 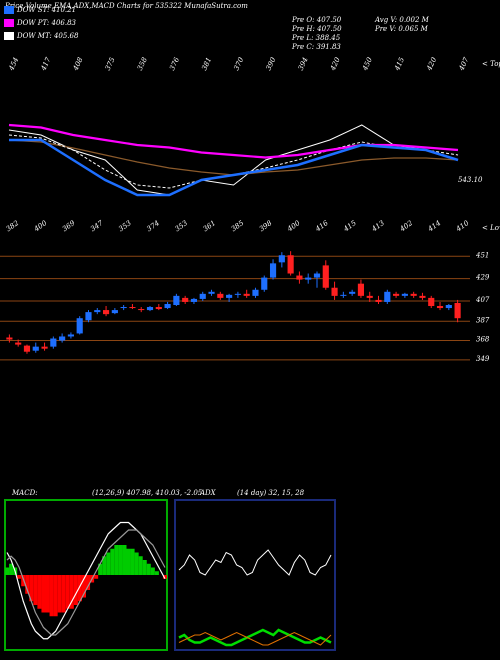 I want to click on low-label: 374, so click(x=153, y=226).